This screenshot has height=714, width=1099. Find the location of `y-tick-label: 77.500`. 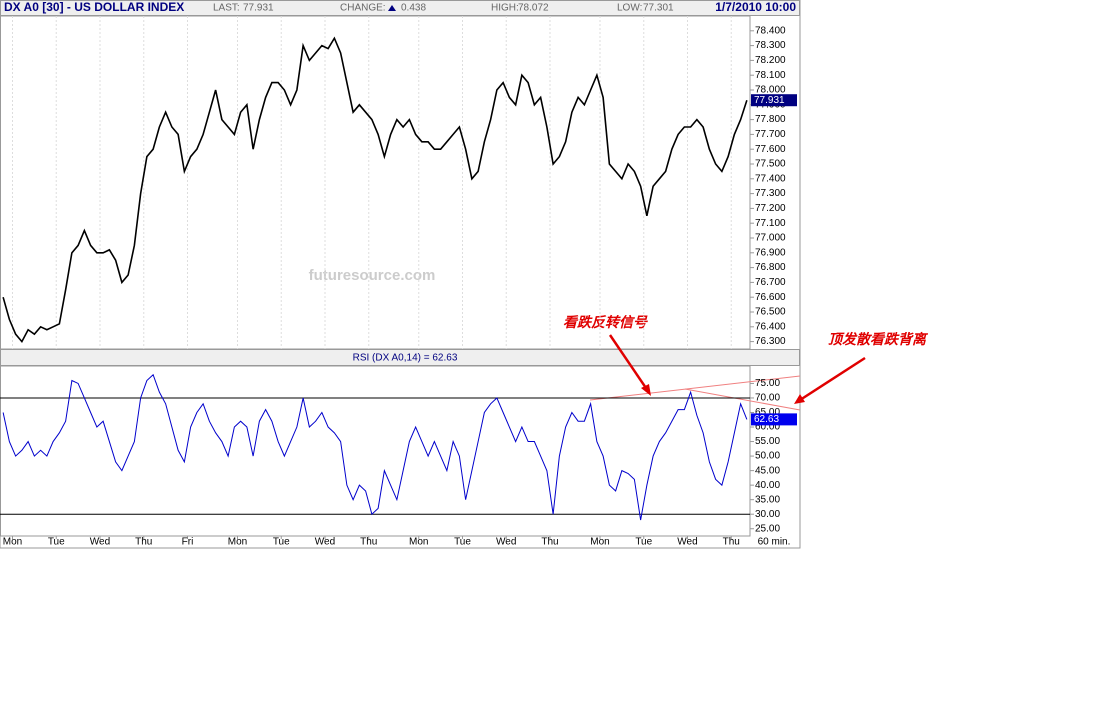

y-tick-label: 77.500 is located at coordinates (770, 164).